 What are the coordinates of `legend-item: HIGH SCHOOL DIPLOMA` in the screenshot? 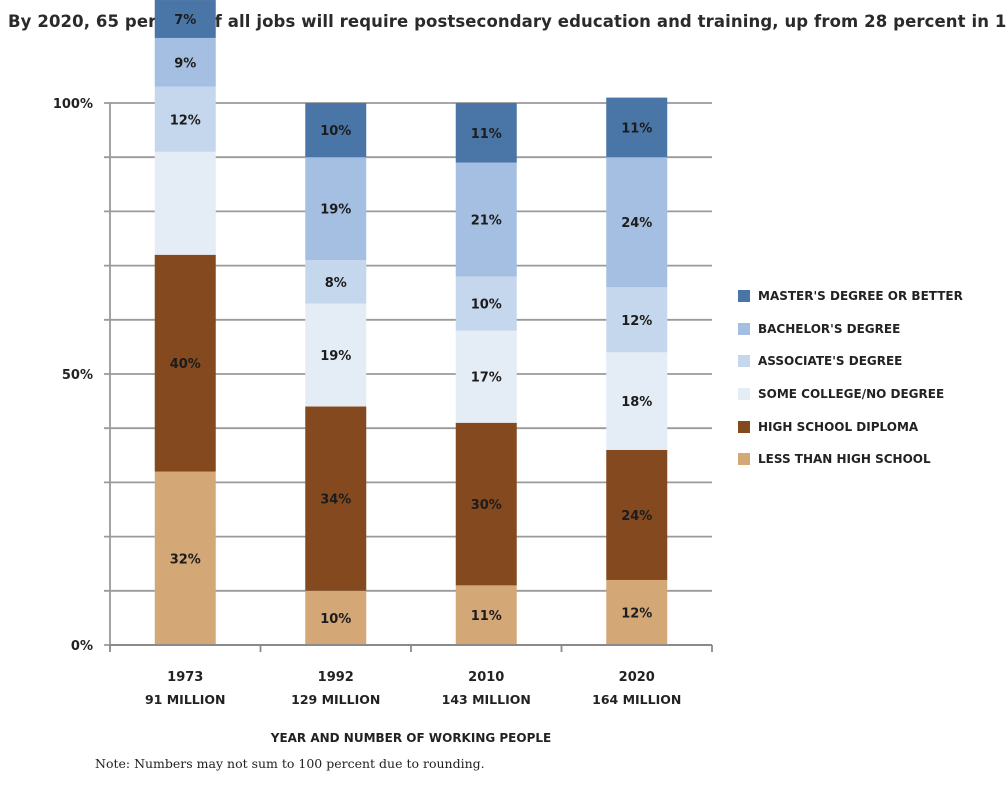 It's located at (850, 426).